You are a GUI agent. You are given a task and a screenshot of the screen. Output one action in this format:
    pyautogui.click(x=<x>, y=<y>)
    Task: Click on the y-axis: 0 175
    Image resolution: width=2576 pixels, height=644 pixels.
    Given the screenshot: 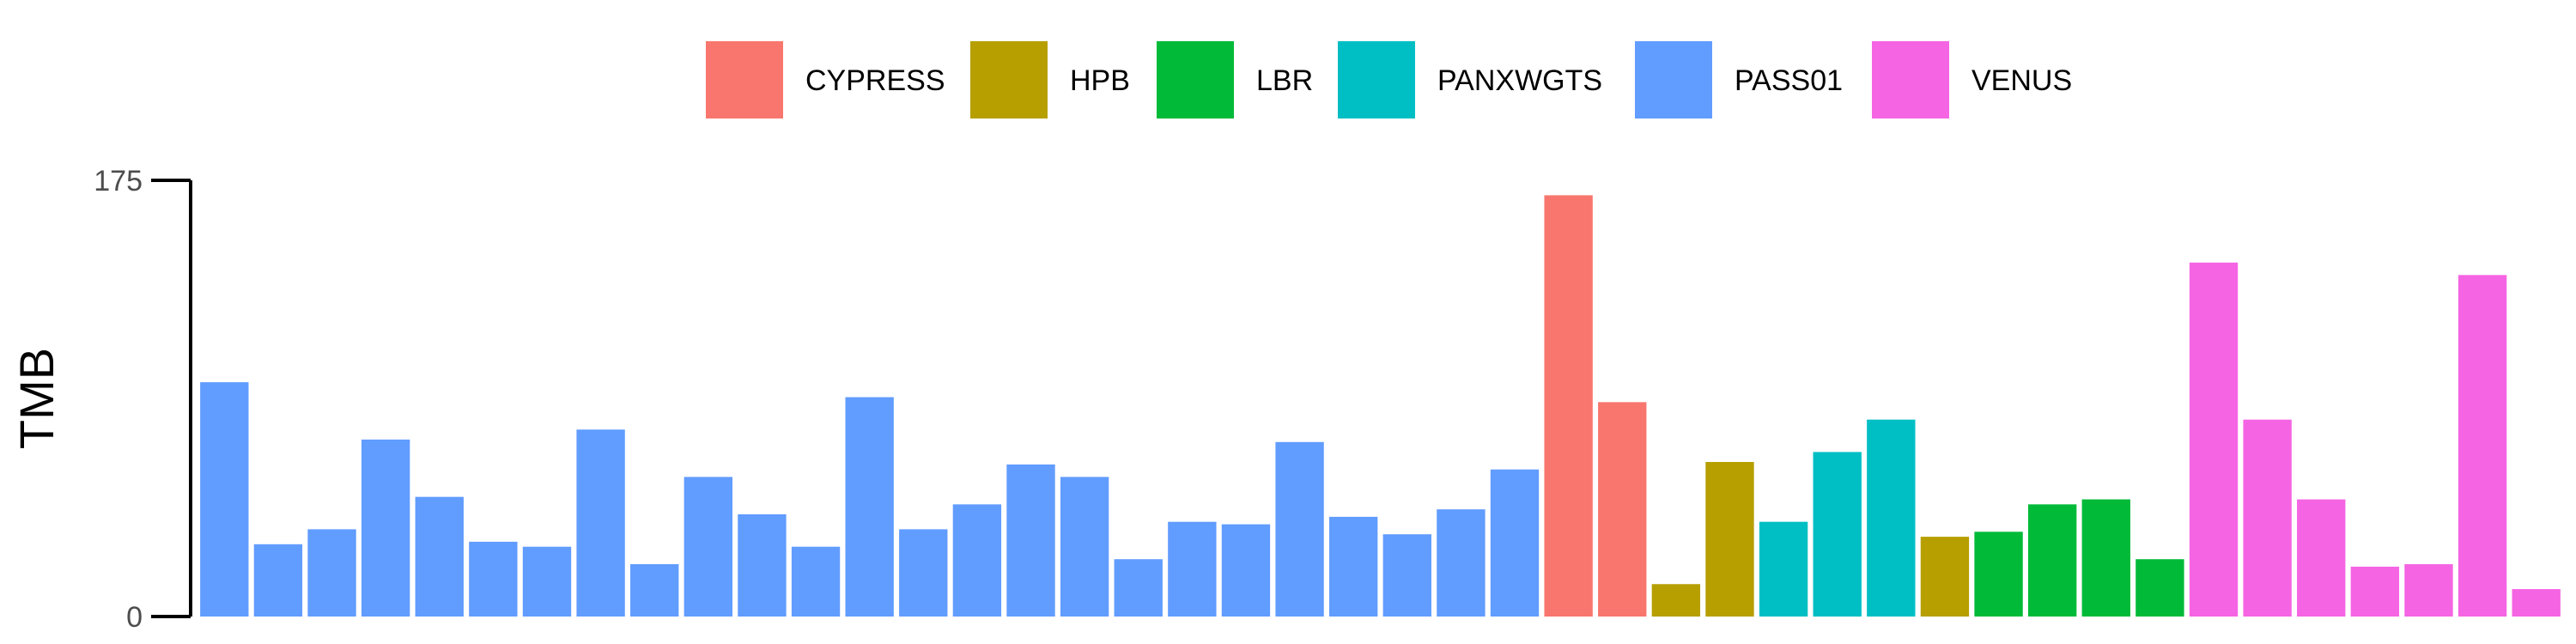 What is the action you would take?
    pyautogui.click(x=143, y=399)
    